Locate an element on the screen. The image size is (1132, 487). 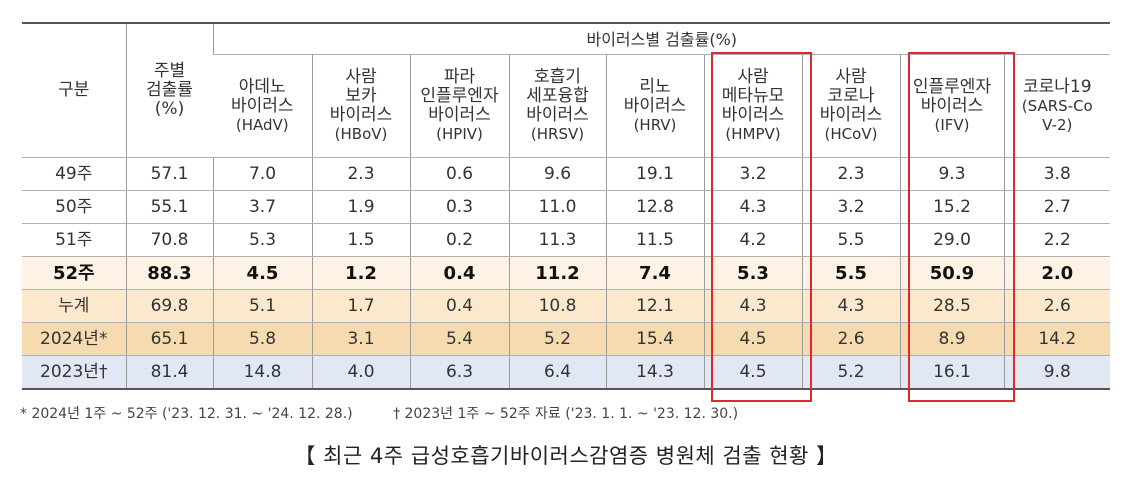
virus-name-line: 파라 is located at coordinates (459, 77).